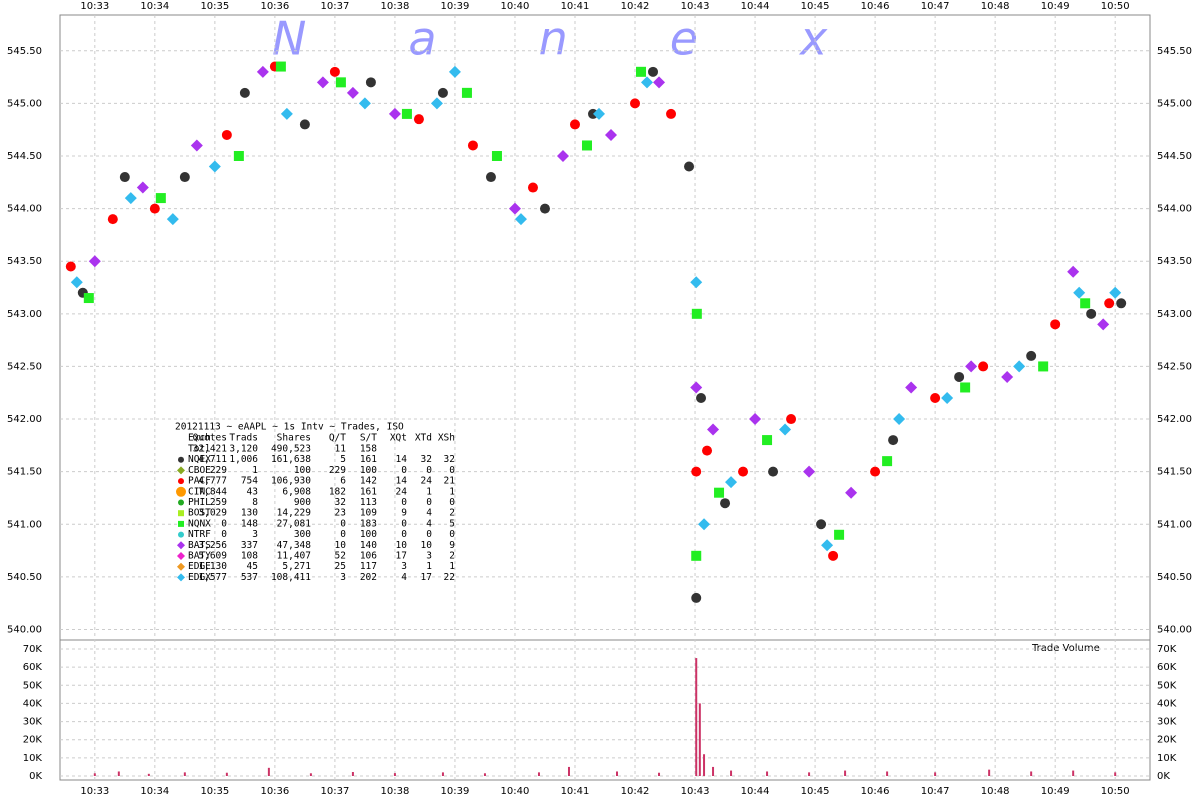 This screenshot has width=1200, height=800. What do you see at coordinates (199, 438) in the screenshot?
I see `table-header: Exch` at bounding box center [199, 438].